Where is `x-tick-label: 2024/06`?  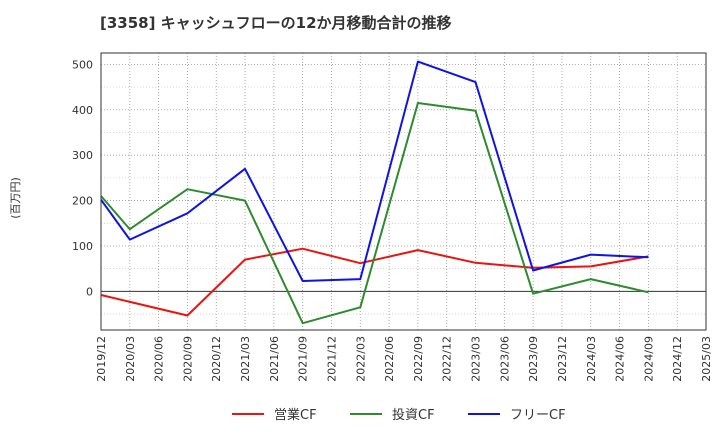 x-tick-label: 2024/06 is located at coordinates (620, 359).